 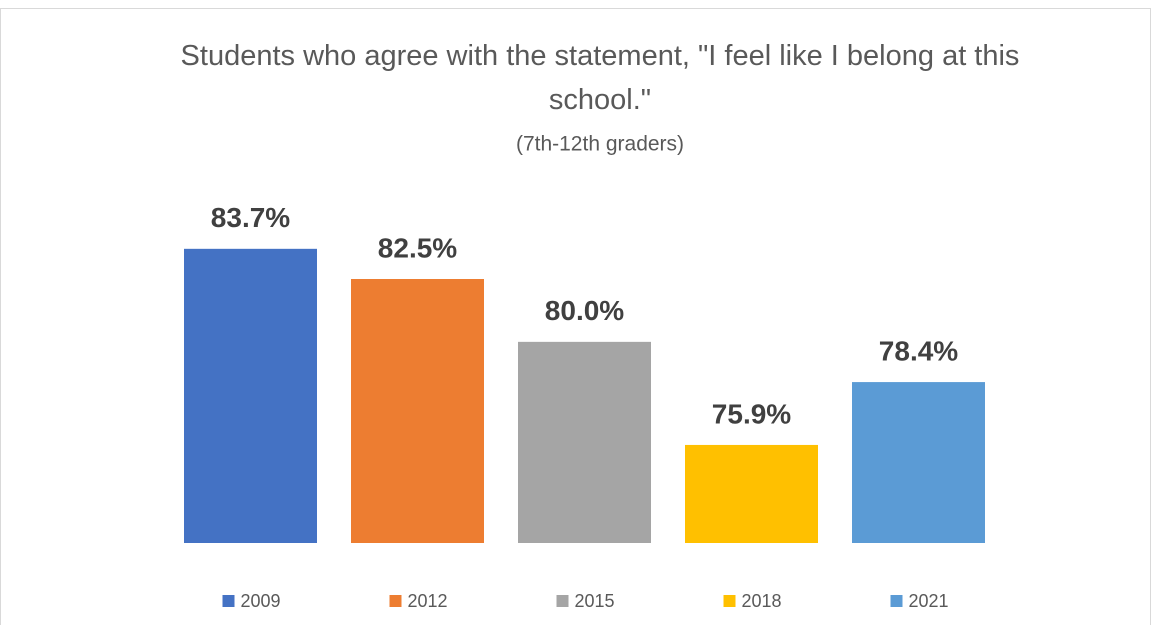 I want to click on legend-label: 2009, so click(x=261, y=601).